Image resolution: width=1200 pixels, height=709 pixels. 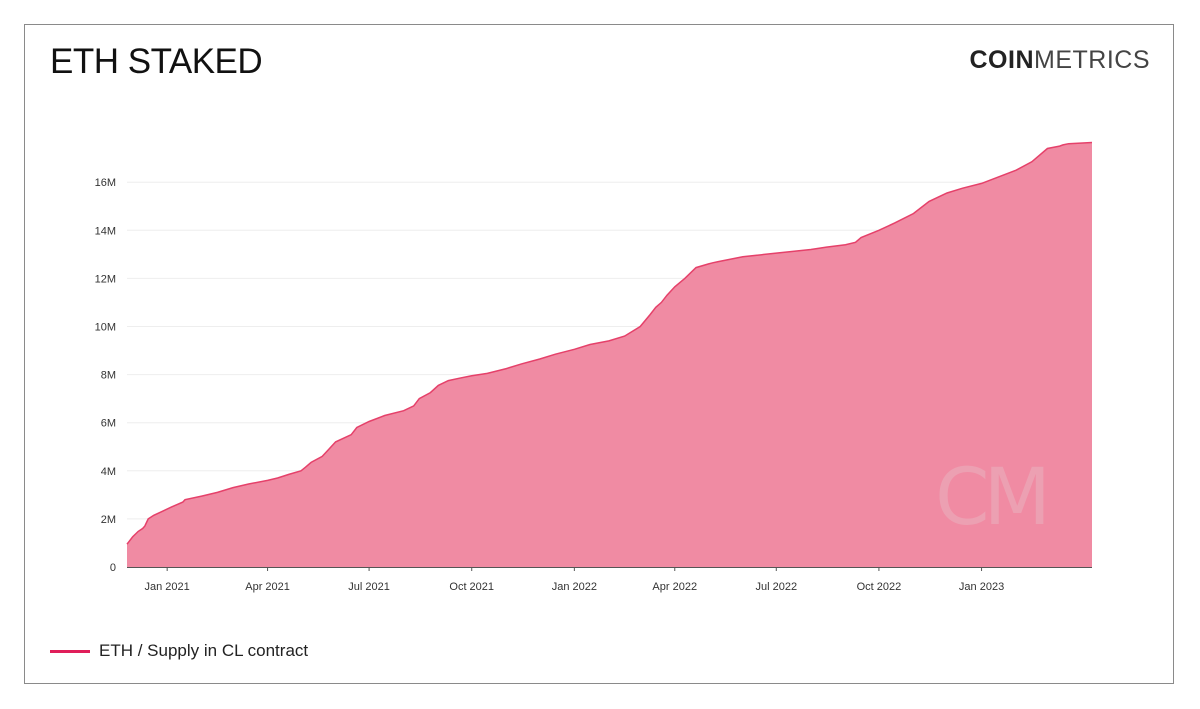 I want to click on legend: ETH / Supply in CL contract, so click(x=179, y=651).